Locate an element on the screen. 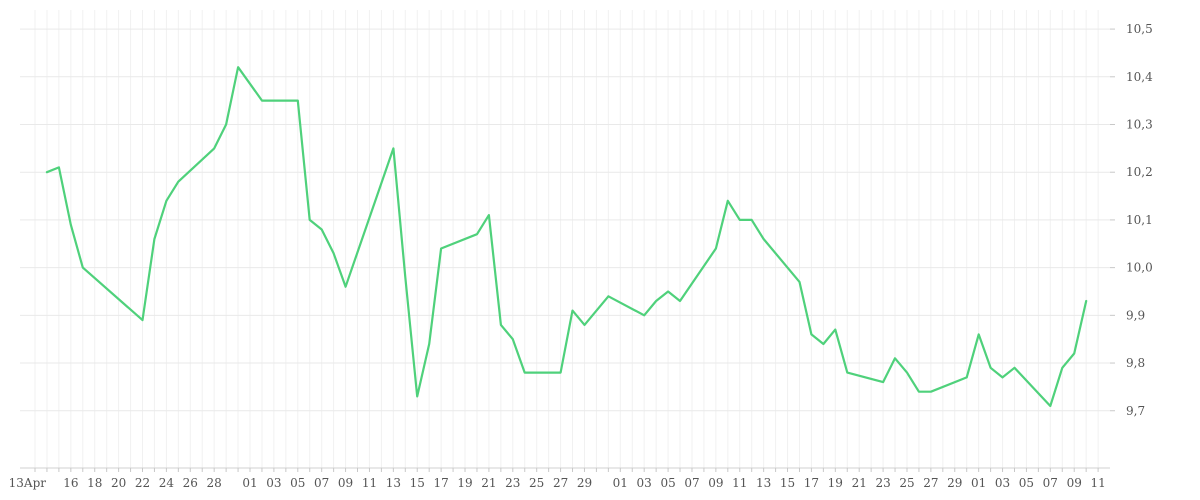 The height and width of the screenshot is (500, 1200). y-tick-label: 10,4 is located at coordinates (1139, 77).